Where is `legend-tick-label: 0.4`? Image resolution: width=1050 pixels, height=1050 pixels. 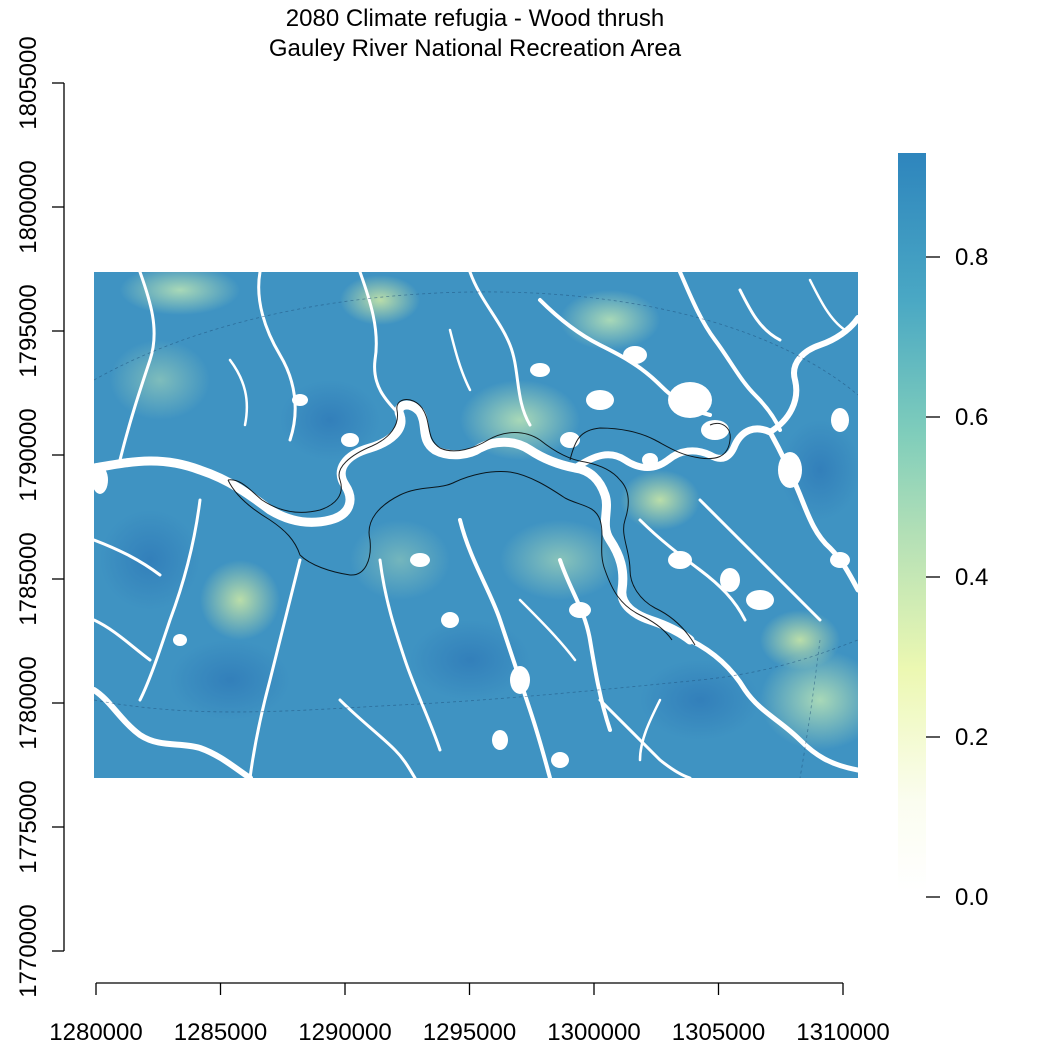
legend-tick-label: 0.4 is located at coordinates (971, 577).